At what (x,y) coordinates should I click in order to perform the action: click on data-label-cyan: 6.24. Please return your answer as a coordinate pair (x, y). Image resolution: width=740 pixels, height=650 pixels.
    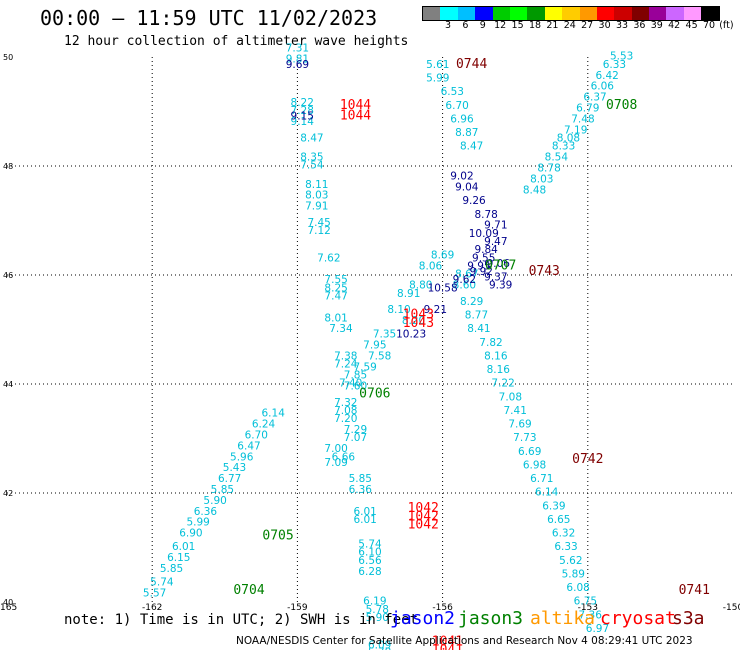
    Looking at the image, I should click on (264, 425).